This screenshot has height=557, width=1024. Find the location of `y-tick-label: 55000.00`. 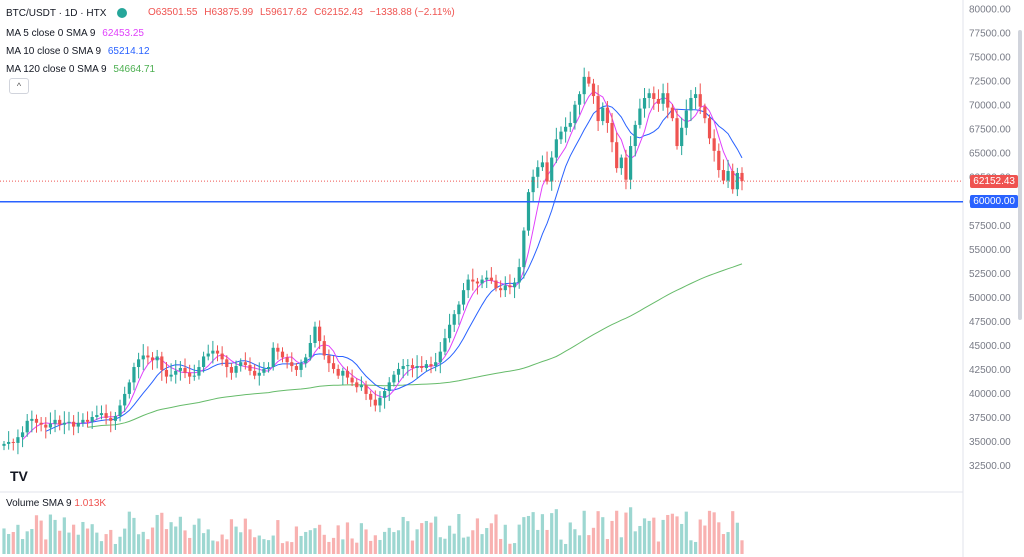

y-tick-label: 55000.00 is located at coordinates (990, 250).